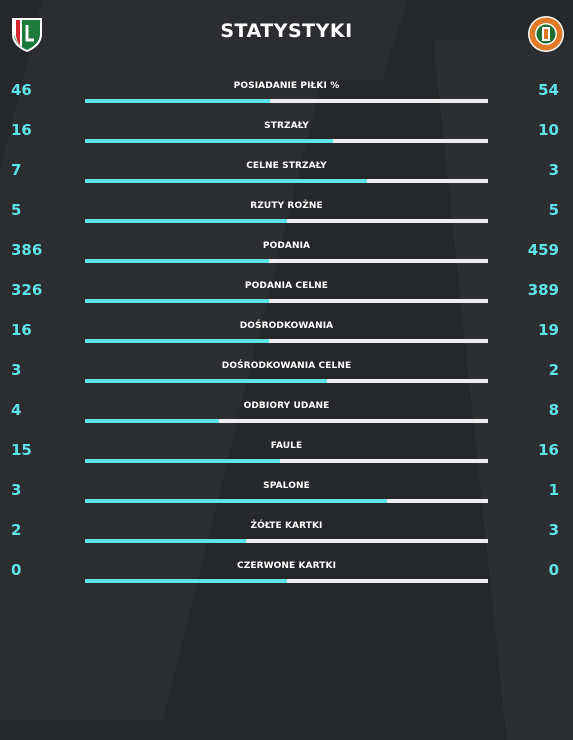 The width and height of the screenshot is (573, 740). What do you see at coordinates (286, 206) in the screenshot?
I see `stat-label: RZUTY ROŻNE` at bounding box center [286, 206].